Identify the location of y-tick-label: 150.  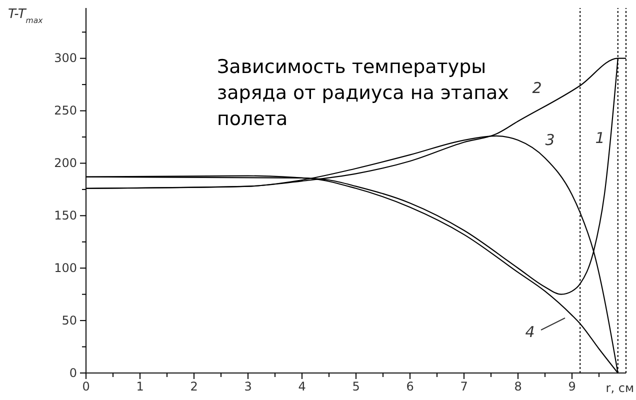
(65, 215).